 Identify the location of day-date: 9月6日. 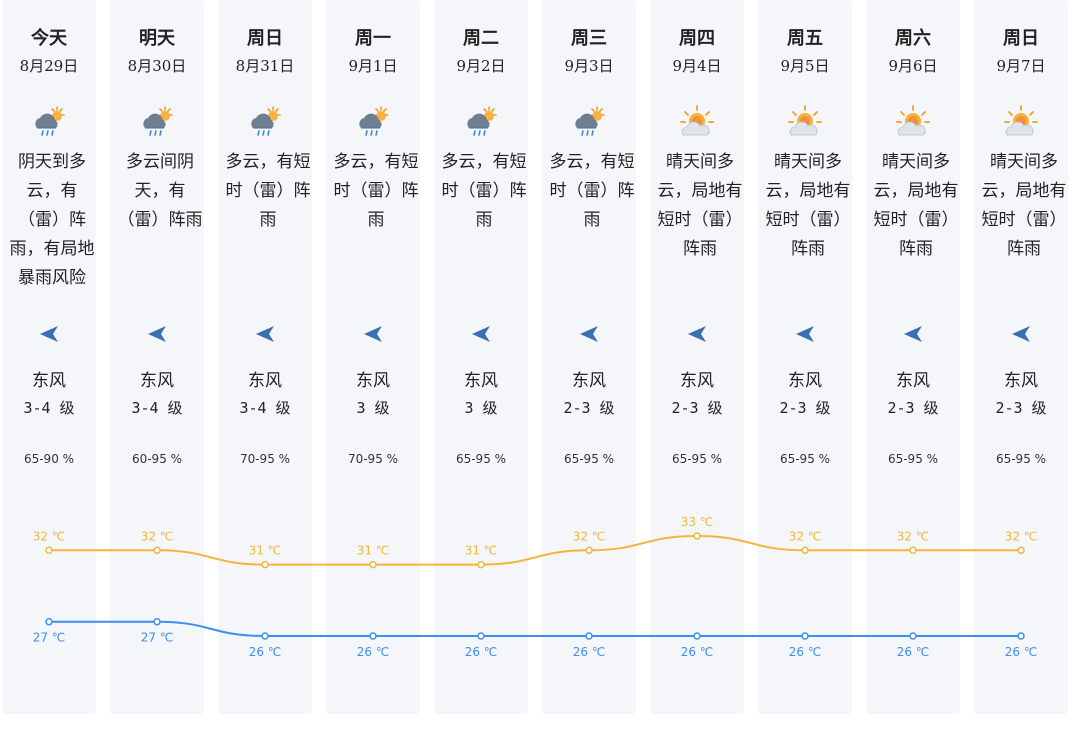
(913, 66).